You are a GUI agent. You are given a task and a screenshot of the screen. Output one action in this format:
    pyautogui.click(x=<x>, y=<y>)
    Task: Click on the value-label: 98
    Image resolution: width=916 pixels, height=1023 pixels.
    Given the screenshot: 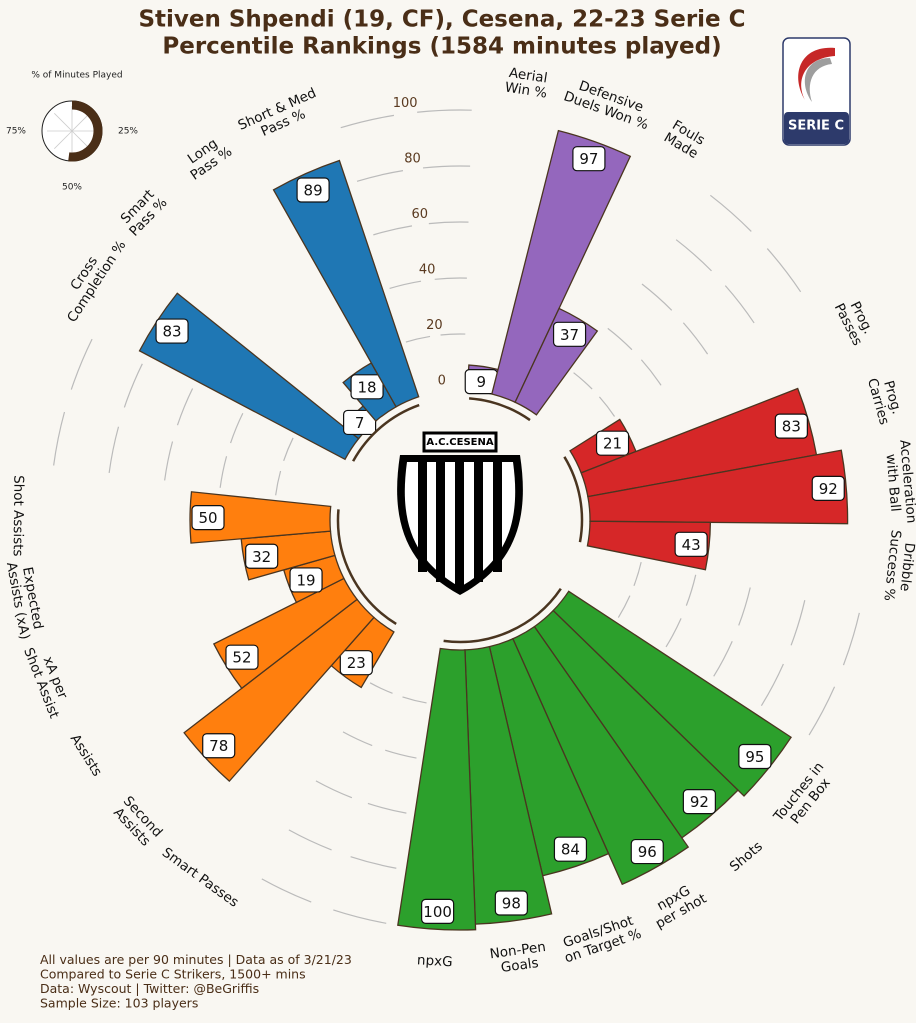 What is the action you would take?
    pyautogui.click(x=511, y=903)
    